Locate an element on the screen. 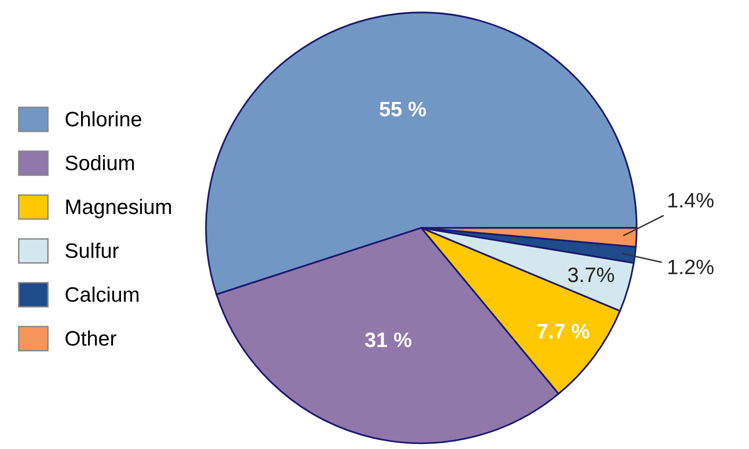 This screenshot has height=449, width=749. data-label: 7.7 % is located at coordinates (563, 331).